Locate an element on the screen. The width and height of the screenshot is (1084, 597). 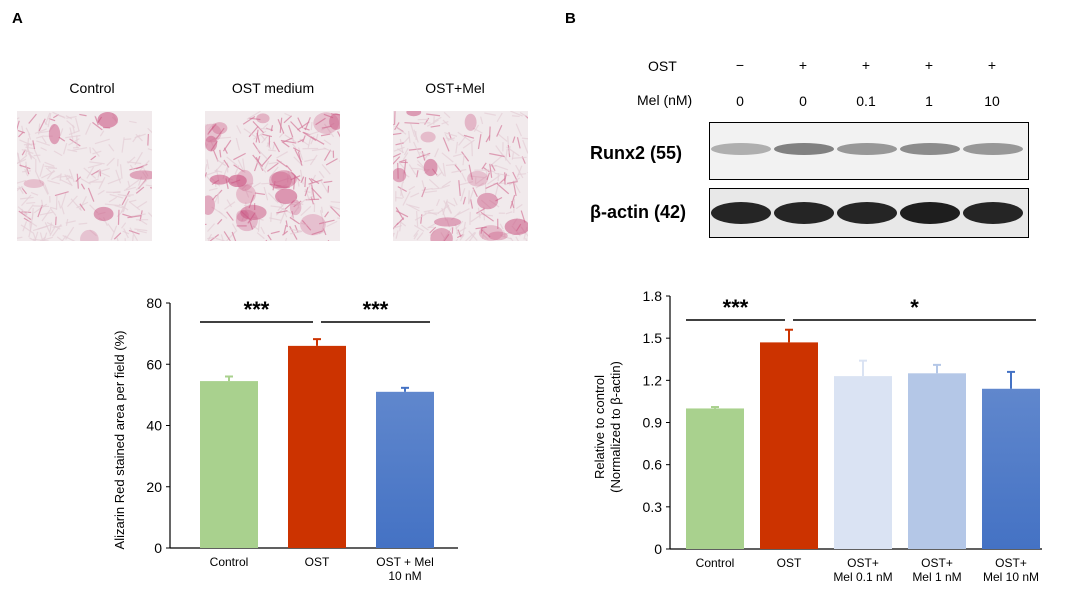
chart-b-ylabel-line: Relative to control is located at coordinates (599, 427).